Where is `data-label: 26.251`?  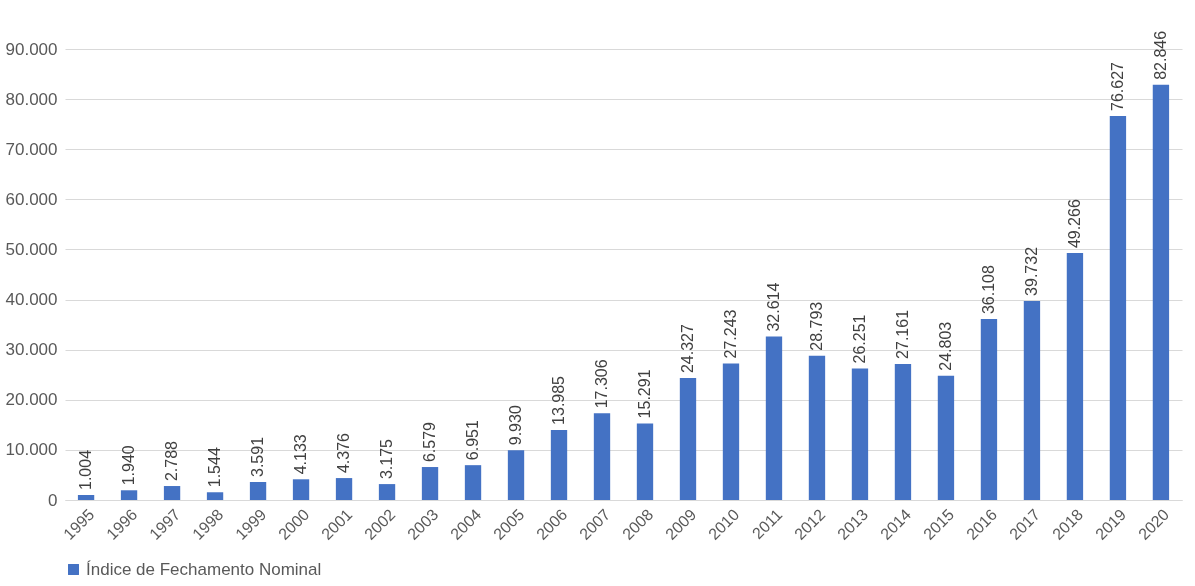
data-label: 26.251 is located at coordinates (859, 339).